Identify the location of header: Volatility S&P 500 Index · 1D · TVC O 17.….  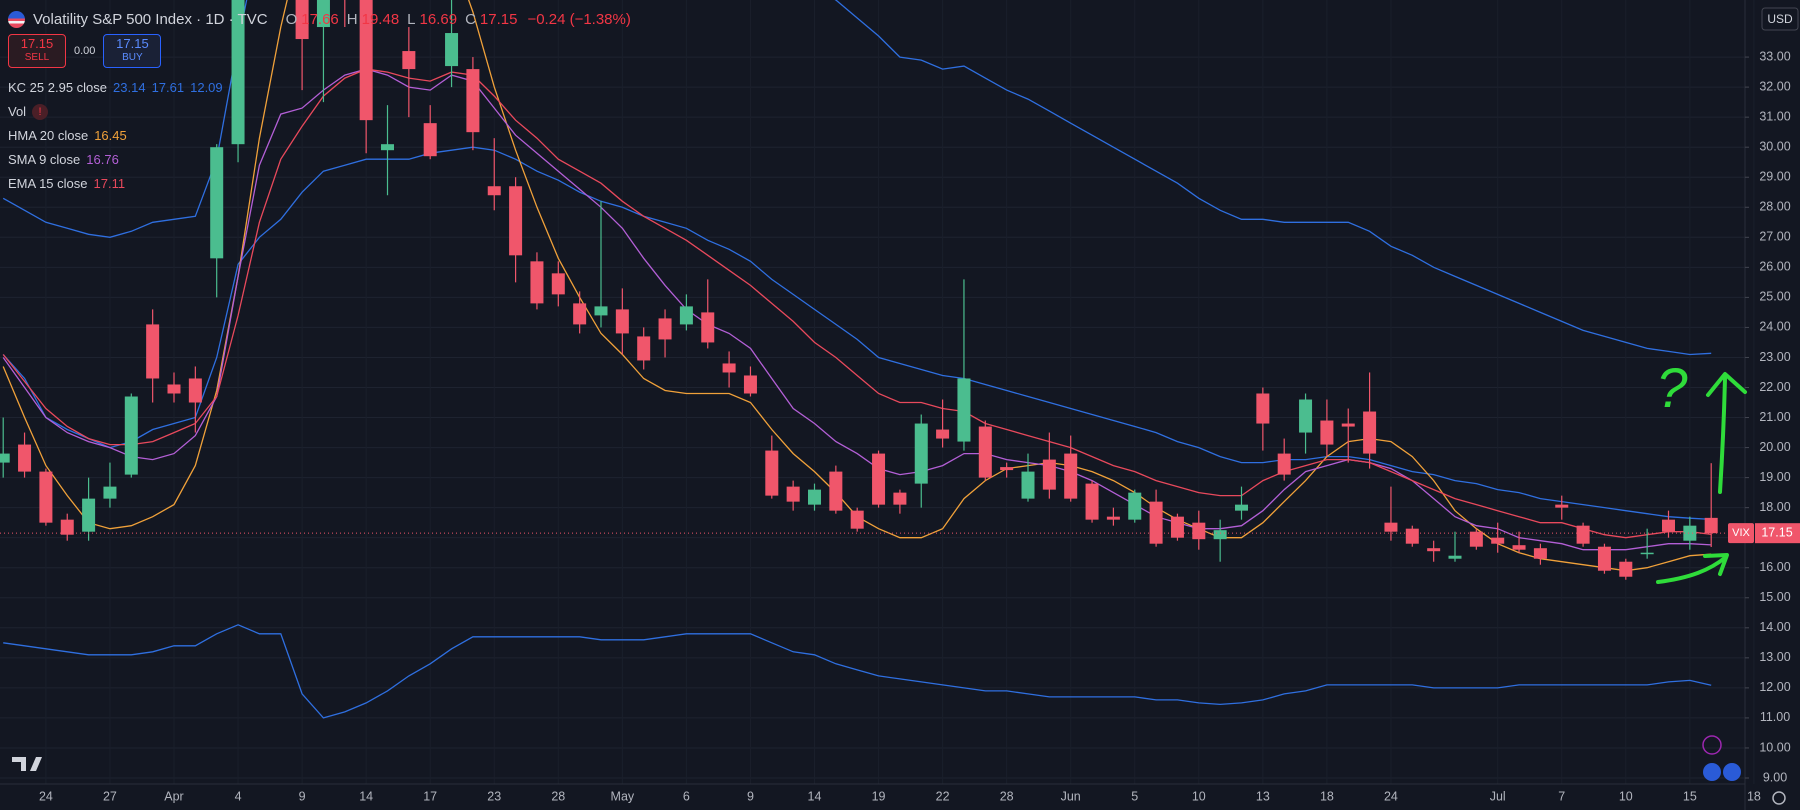
(319, 19).